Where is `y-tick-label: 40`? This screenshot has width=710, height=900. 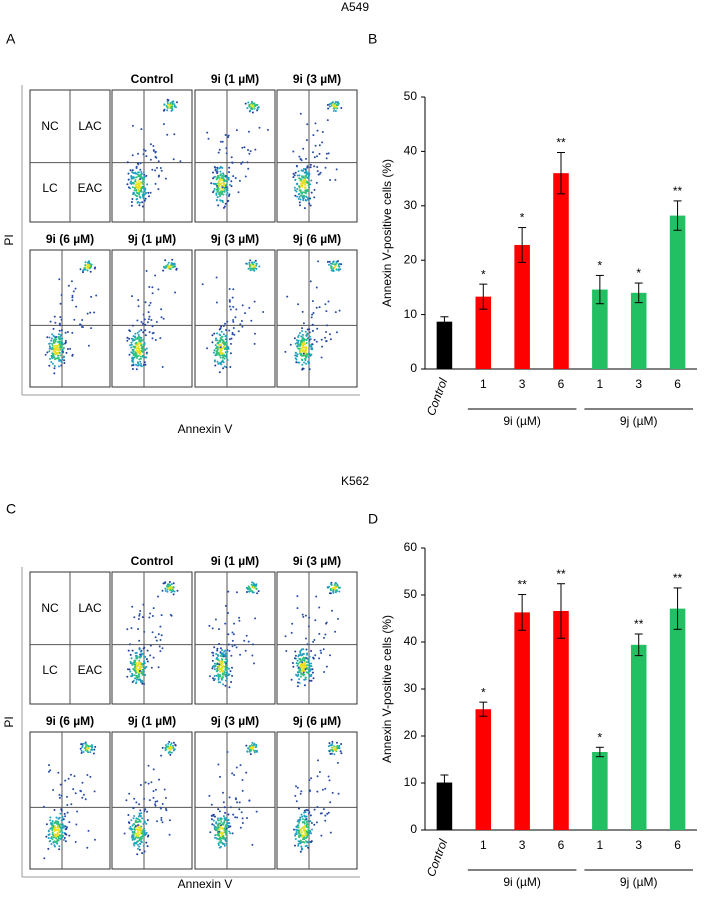
y-tick-label: 40 is located at coordinates (411, 641).